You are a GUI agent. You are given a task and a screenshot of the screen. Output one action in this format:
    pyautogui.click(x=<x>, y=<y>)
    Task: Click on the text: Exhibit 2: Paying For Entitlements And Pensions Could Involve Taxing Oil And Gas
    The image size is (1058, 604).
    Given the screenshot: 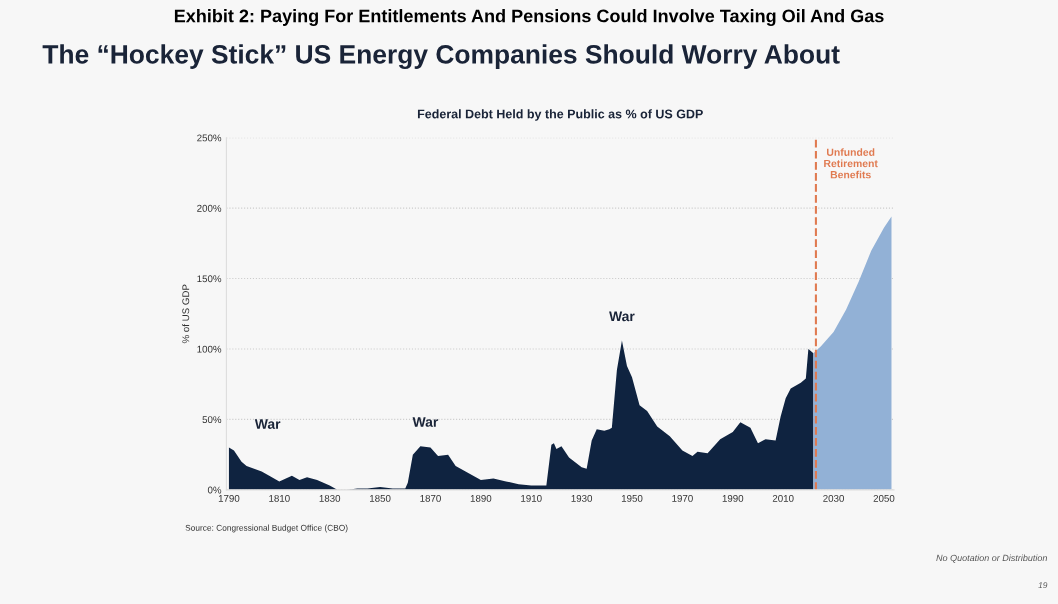 What is the action you would take?
    pyautogui.click(x=529, y=17)
    